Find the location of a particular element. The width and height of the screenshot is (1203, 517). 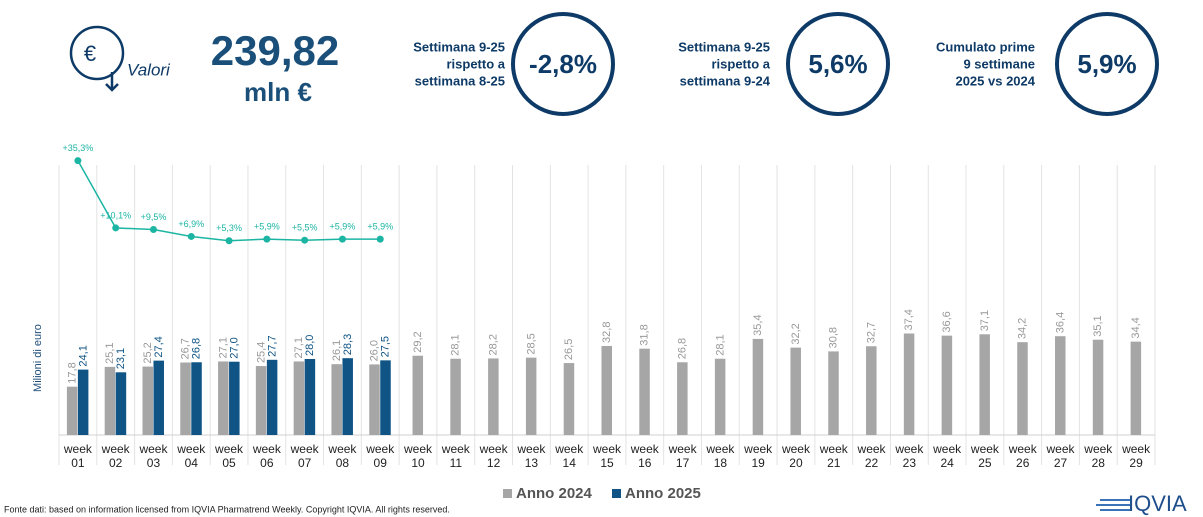

legend-label: Anno 2025 is located at coordinates (663, 493).